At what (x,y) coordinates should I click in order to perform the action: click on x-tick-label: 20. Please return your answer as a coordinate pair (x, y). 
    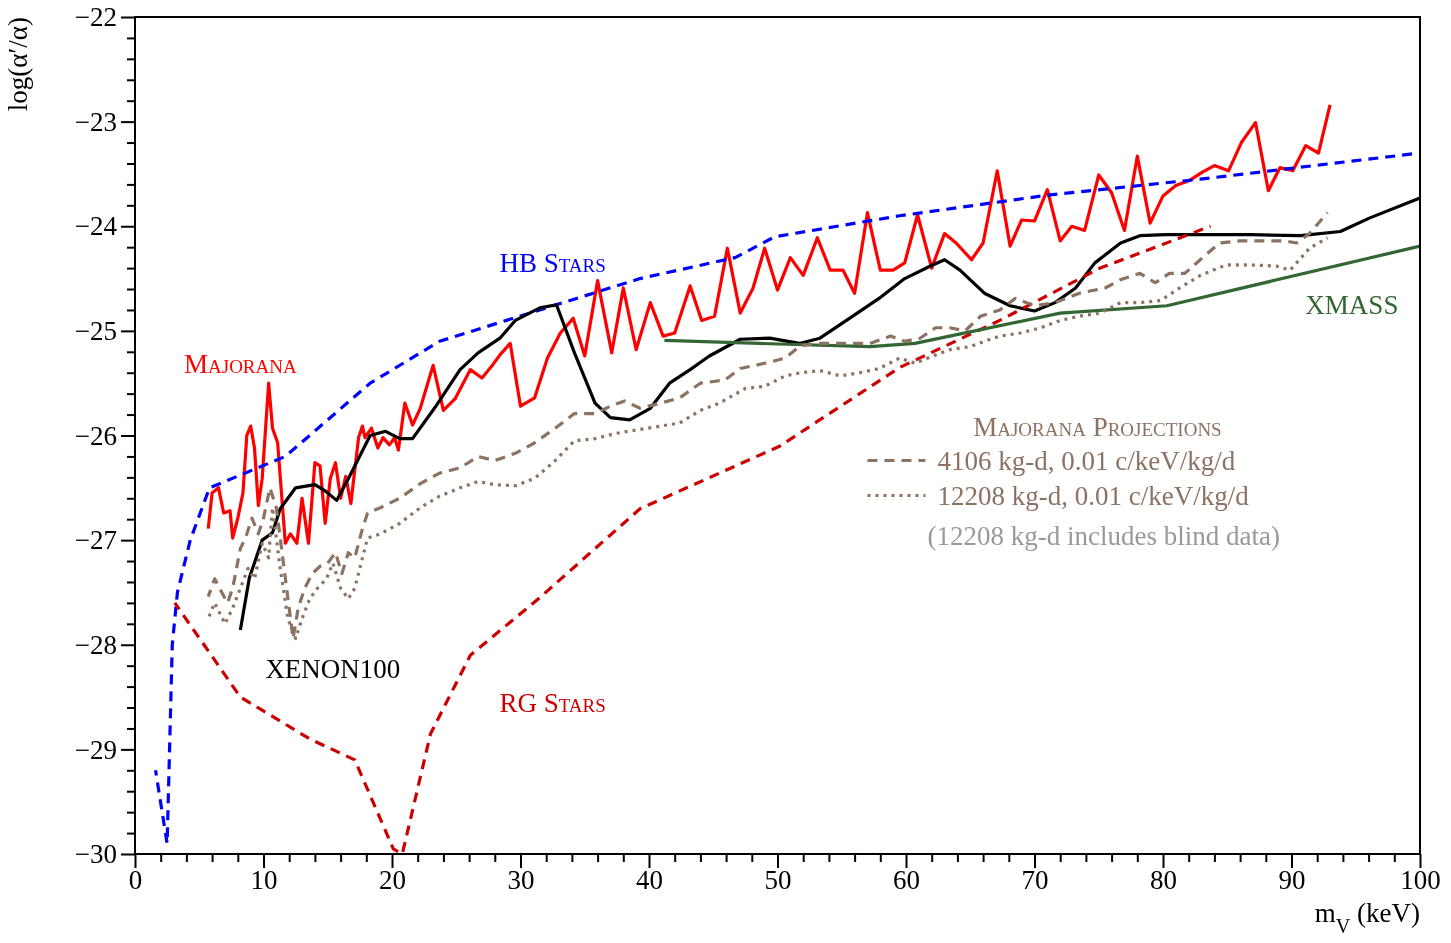
    Looking at the image, I should click on (392, 880).